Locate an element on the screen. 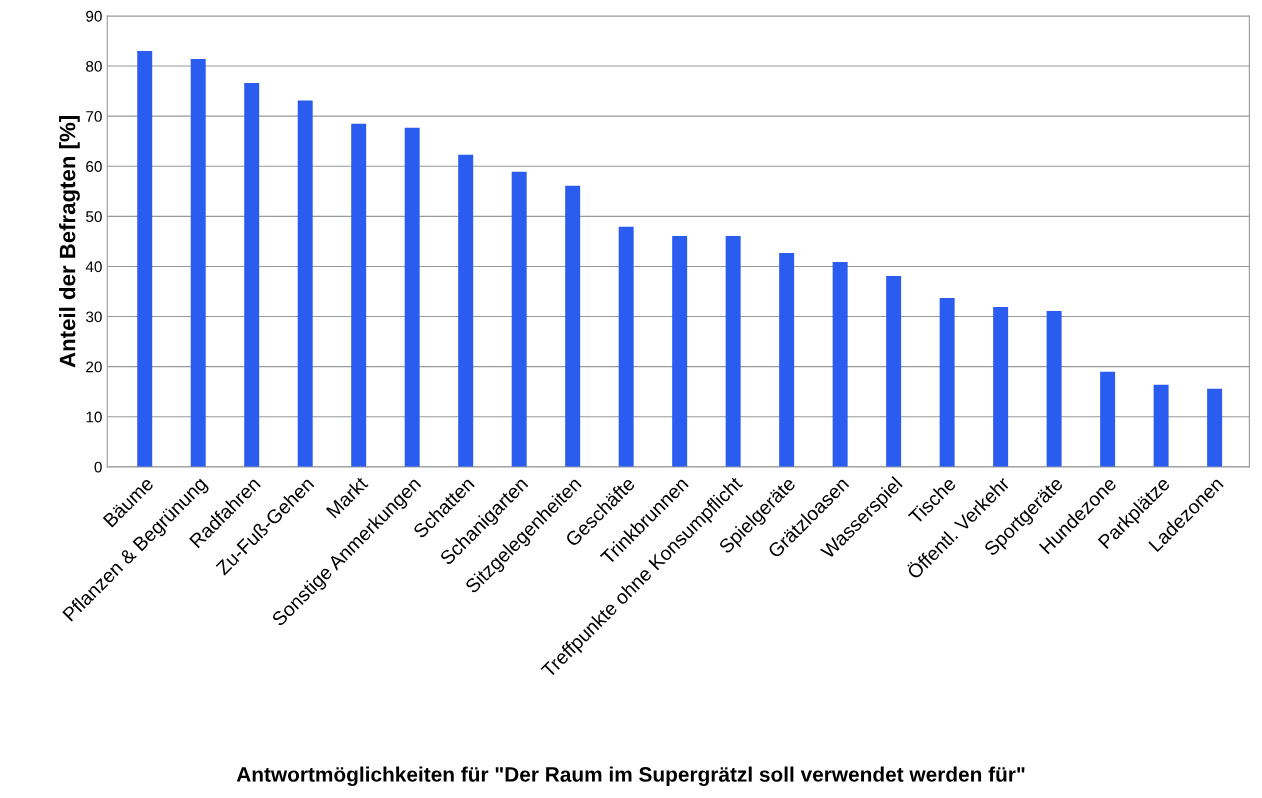 This screenshot has width=1262, height=798. y-tick-label: 90 is located at coordinates (94, 16).